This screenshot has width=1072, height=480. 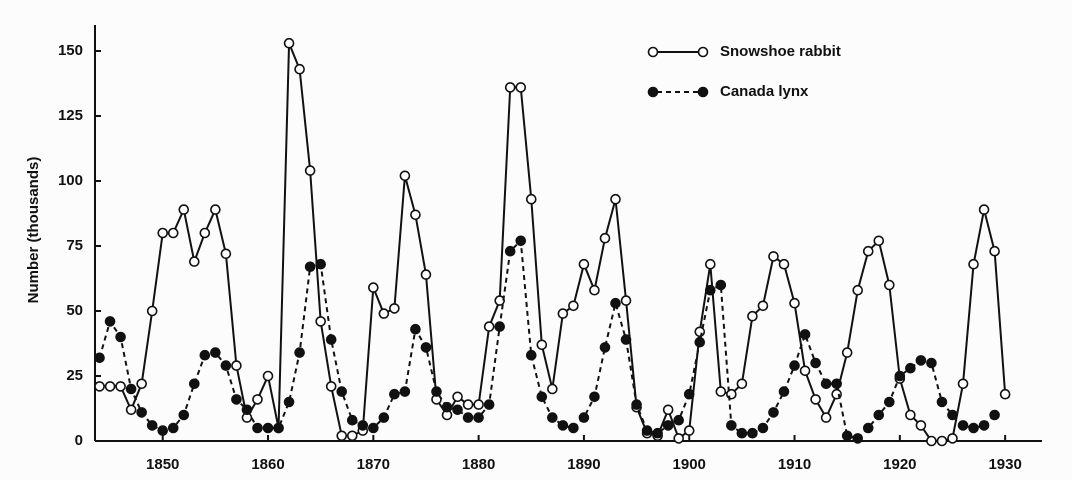 I want to click on y-tick-label: 100, so click(x=70, y=180).